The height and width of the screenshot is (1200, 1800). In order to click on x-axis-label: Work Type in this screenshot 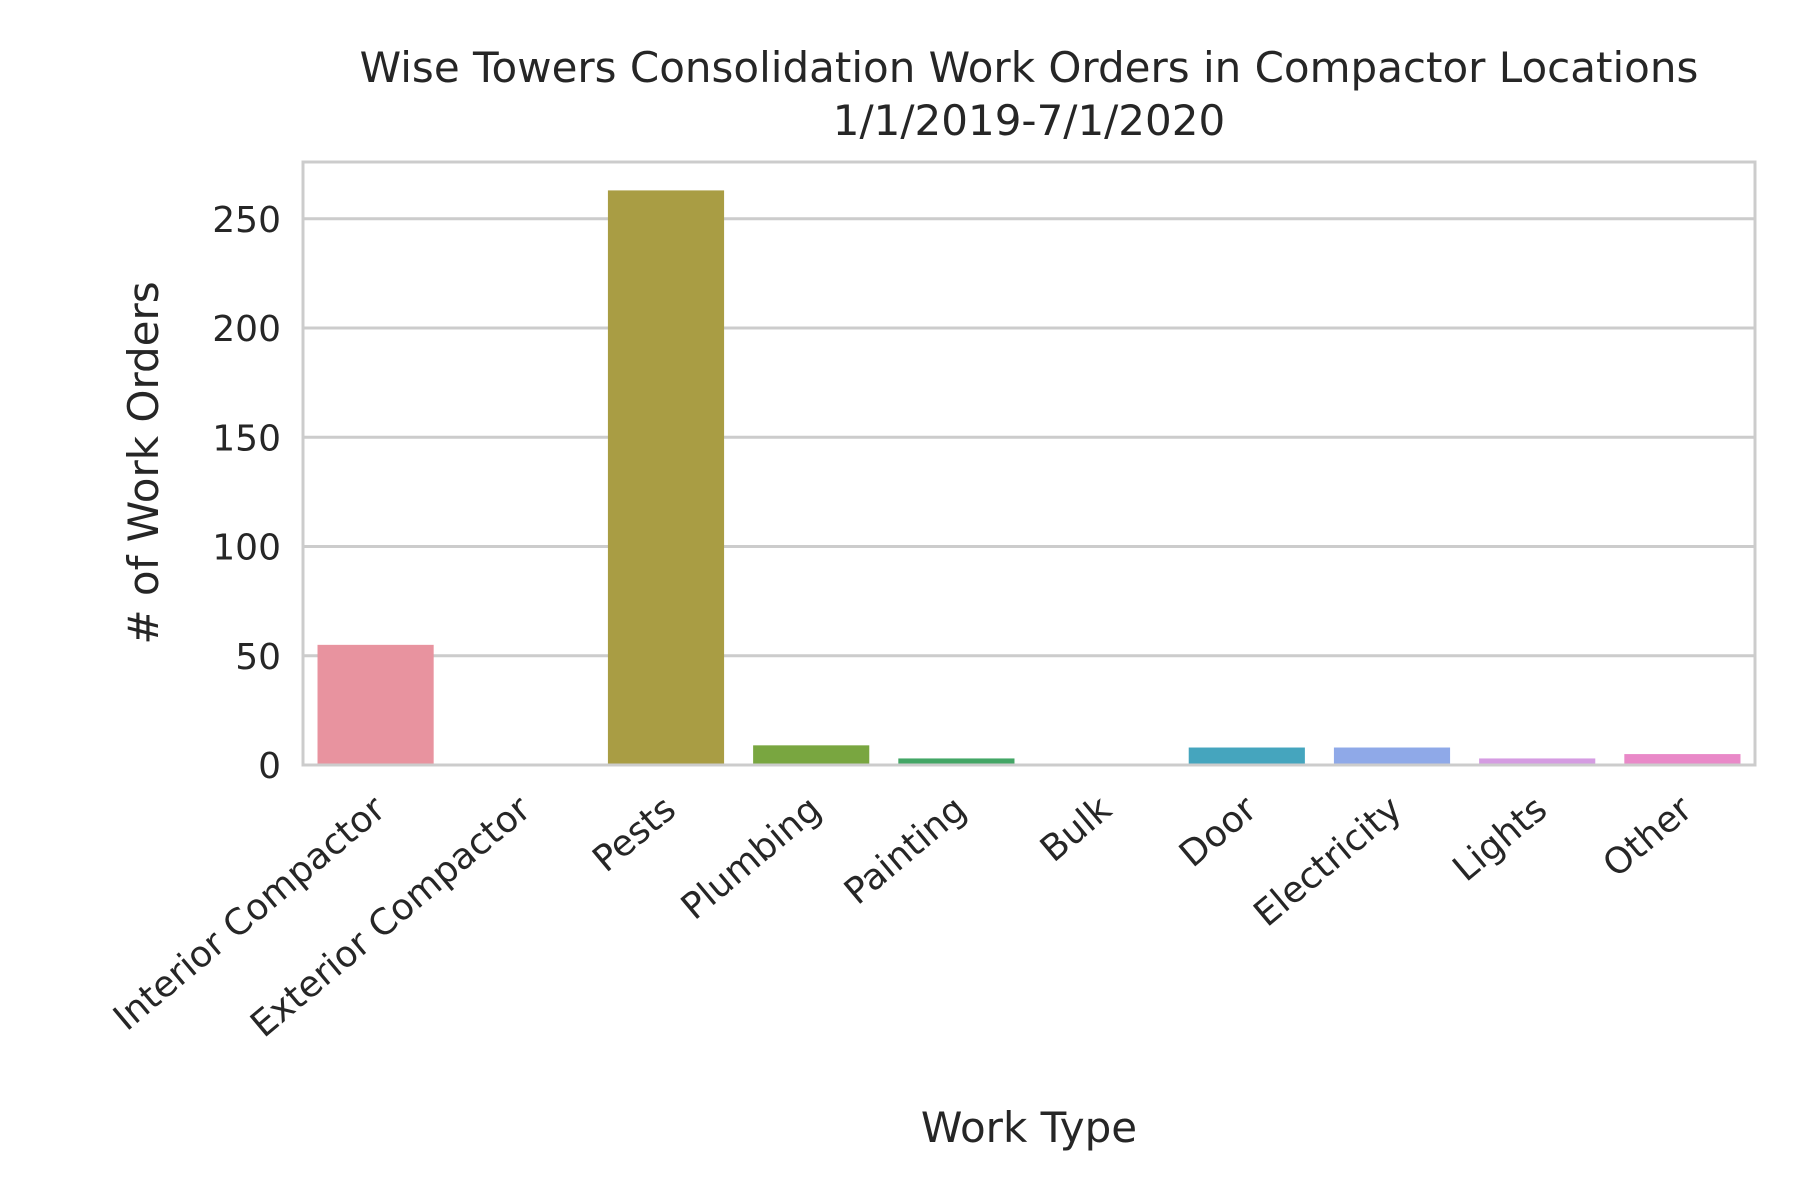, I will do `click(1029, 1127)`.